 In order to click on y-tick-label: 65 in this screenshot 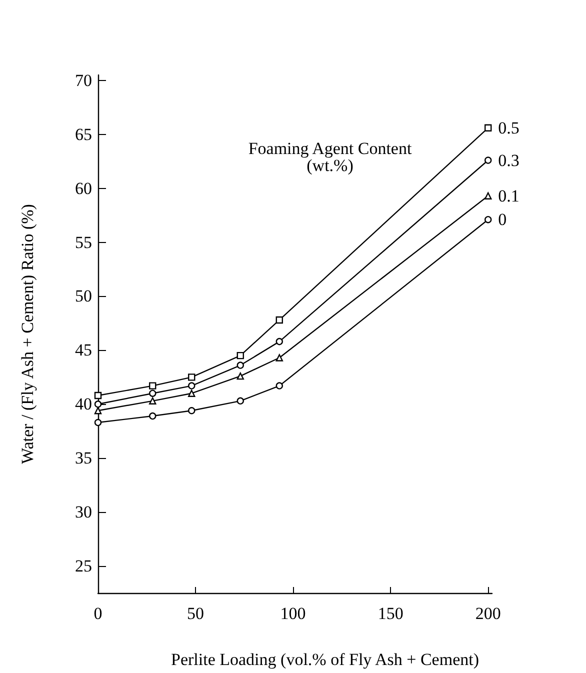, I will do `click(83, 134)`.